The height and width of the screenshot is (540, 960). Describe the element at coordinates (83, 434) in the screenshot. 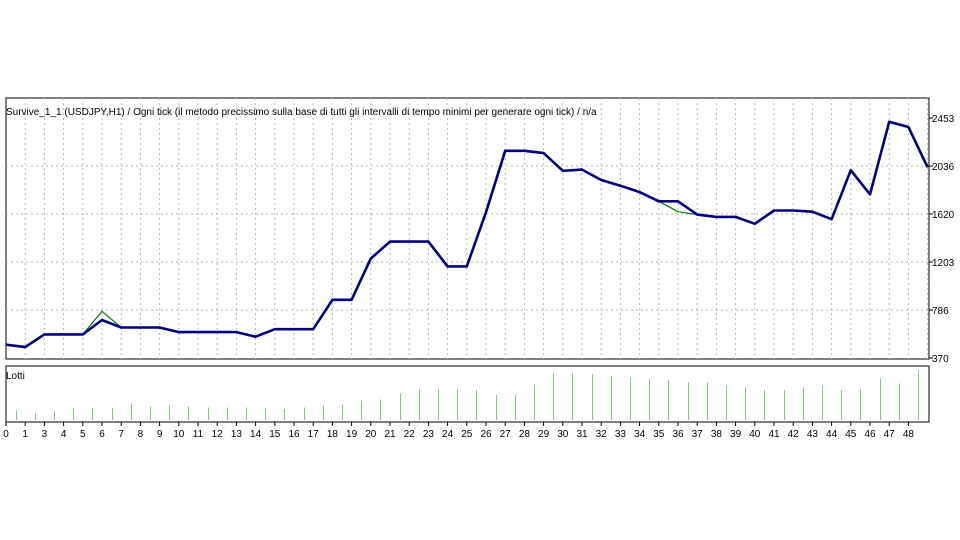

I see `x-tick-label: 5` at that location.